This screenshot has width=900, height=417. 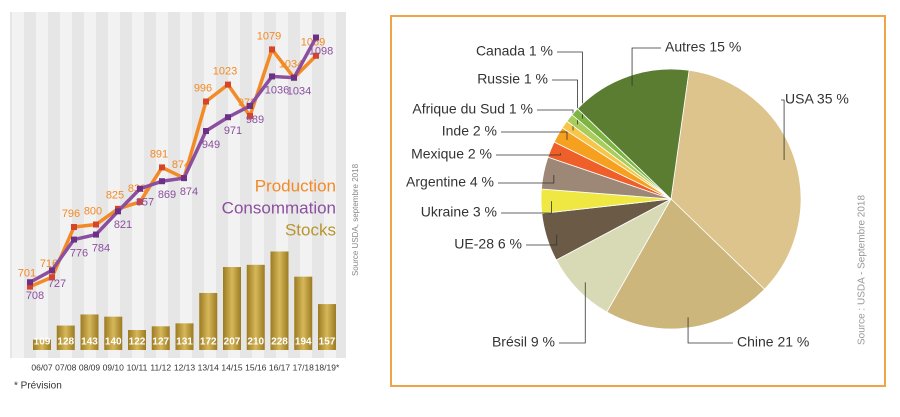 I want to click on x-tick-label: 16/17, so click(x=280, y=367).